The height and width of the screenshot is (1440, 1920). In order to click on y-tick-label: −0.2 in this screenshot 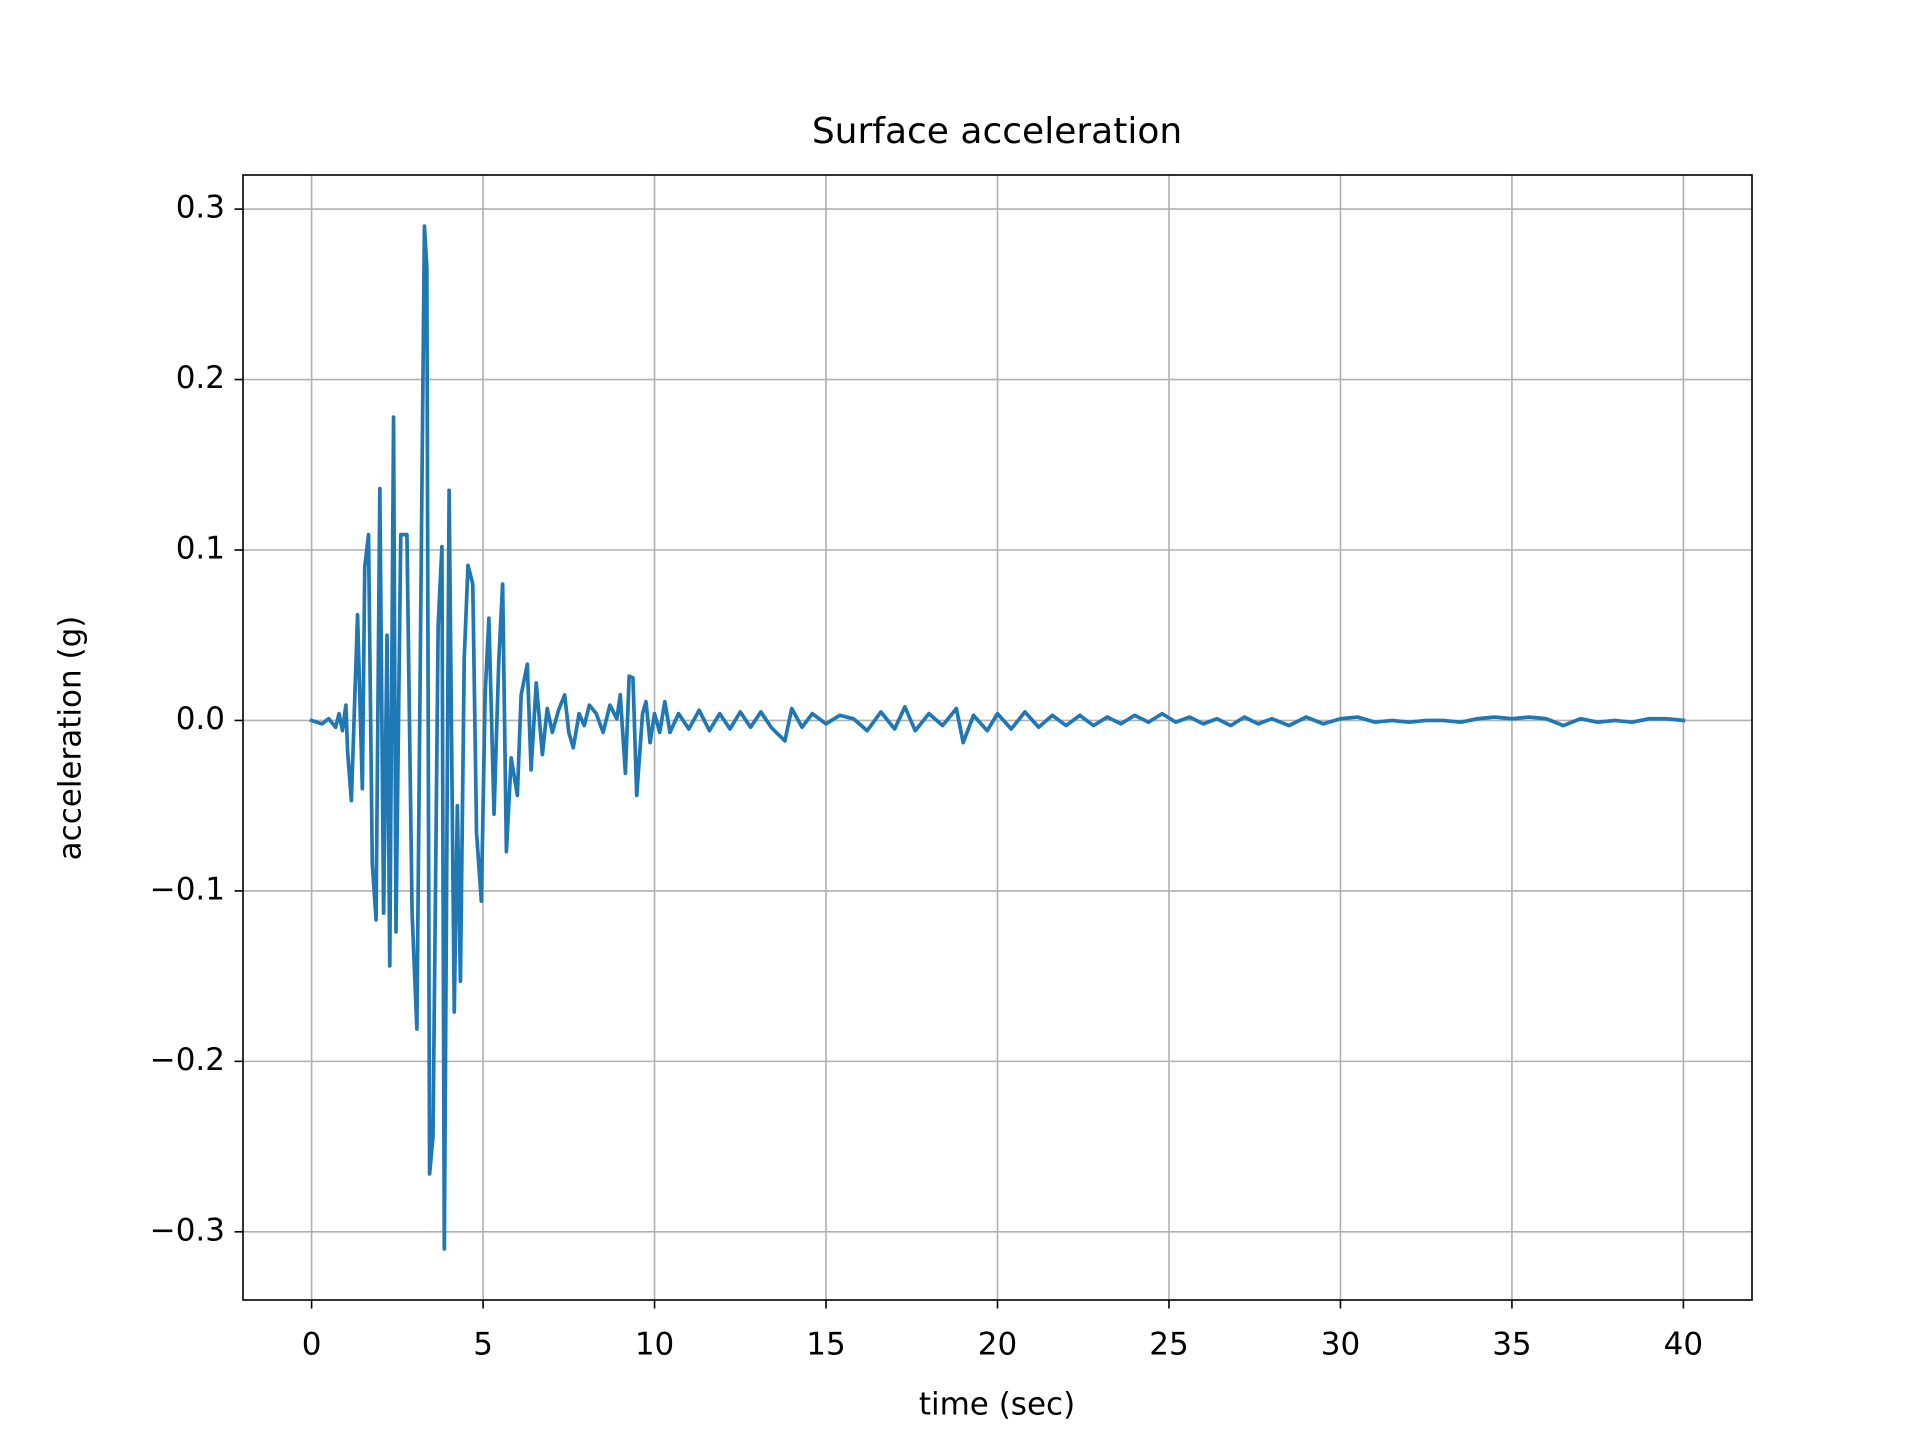, I will do `click(187, 1060)`.